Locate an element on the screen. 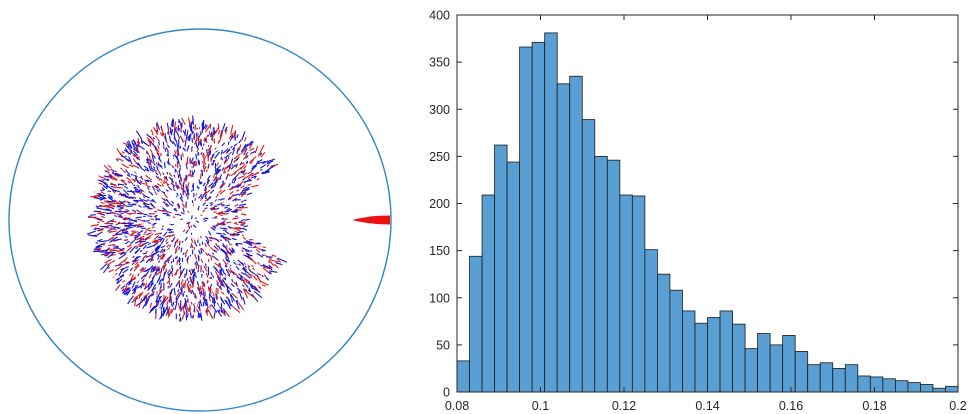 The width and height of the screenshot is (976, 414). y-tick-label: 100 is located at coordinates (439, 298).